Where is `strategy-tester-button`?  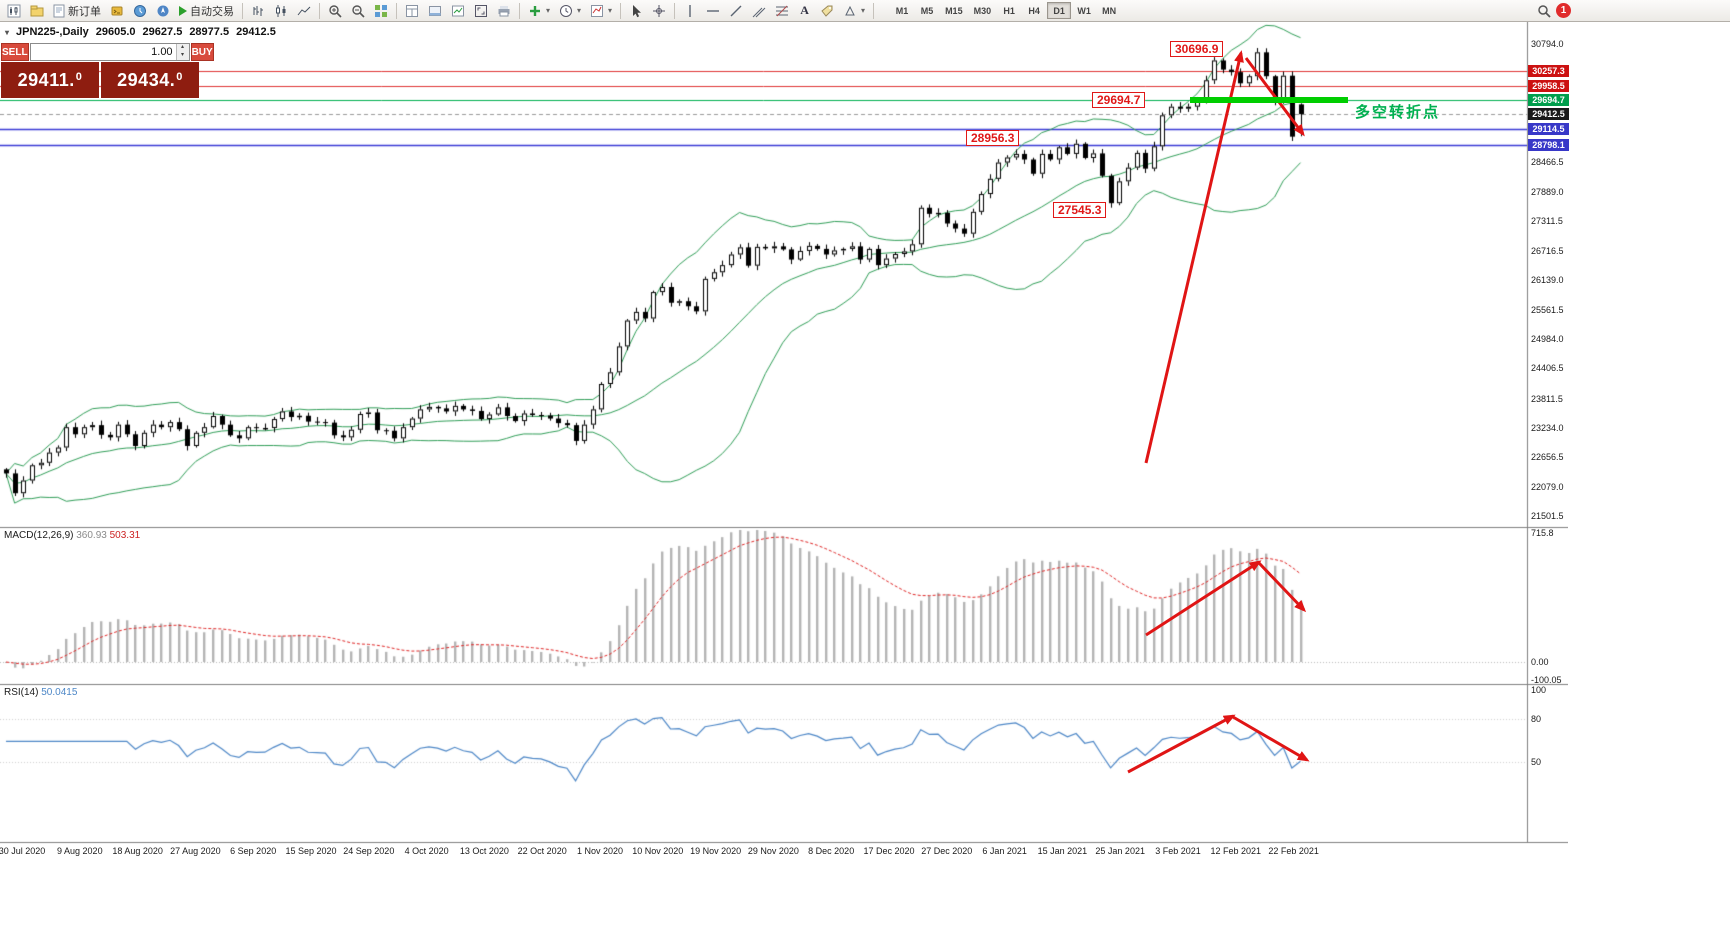
strategy-tester-button is located at coordinates (458, 11).